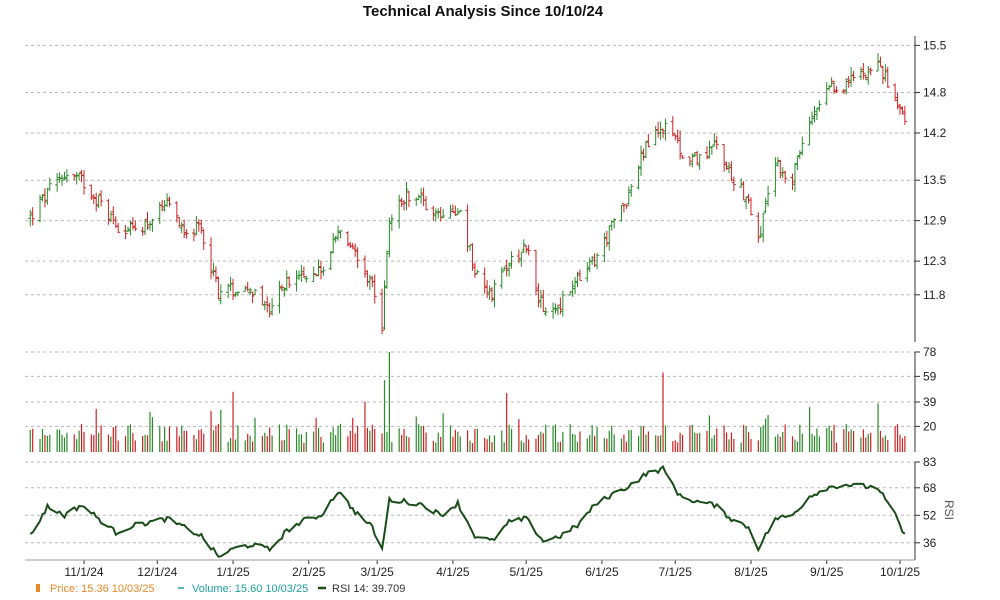 The height and width of the screenshot is (600, 1000). I want to click on legend-label: RSI 14: 39.709, so click(368, 589).